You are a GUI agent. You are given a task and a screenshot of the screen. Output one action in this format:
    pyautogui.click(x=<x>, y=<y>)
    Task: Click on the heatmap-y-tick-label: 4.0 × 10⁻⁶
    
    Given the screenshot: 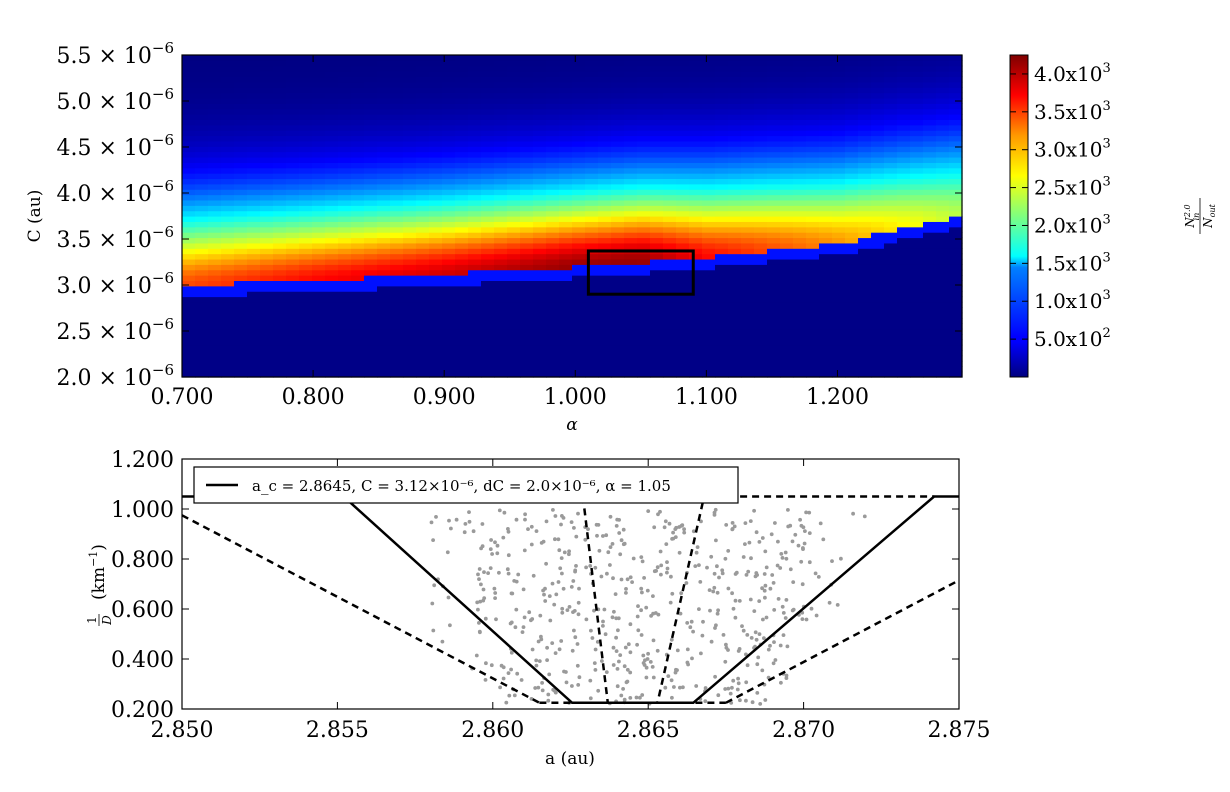 What is the action you would take?
    pyautogui.click(x=115, y=192)
    